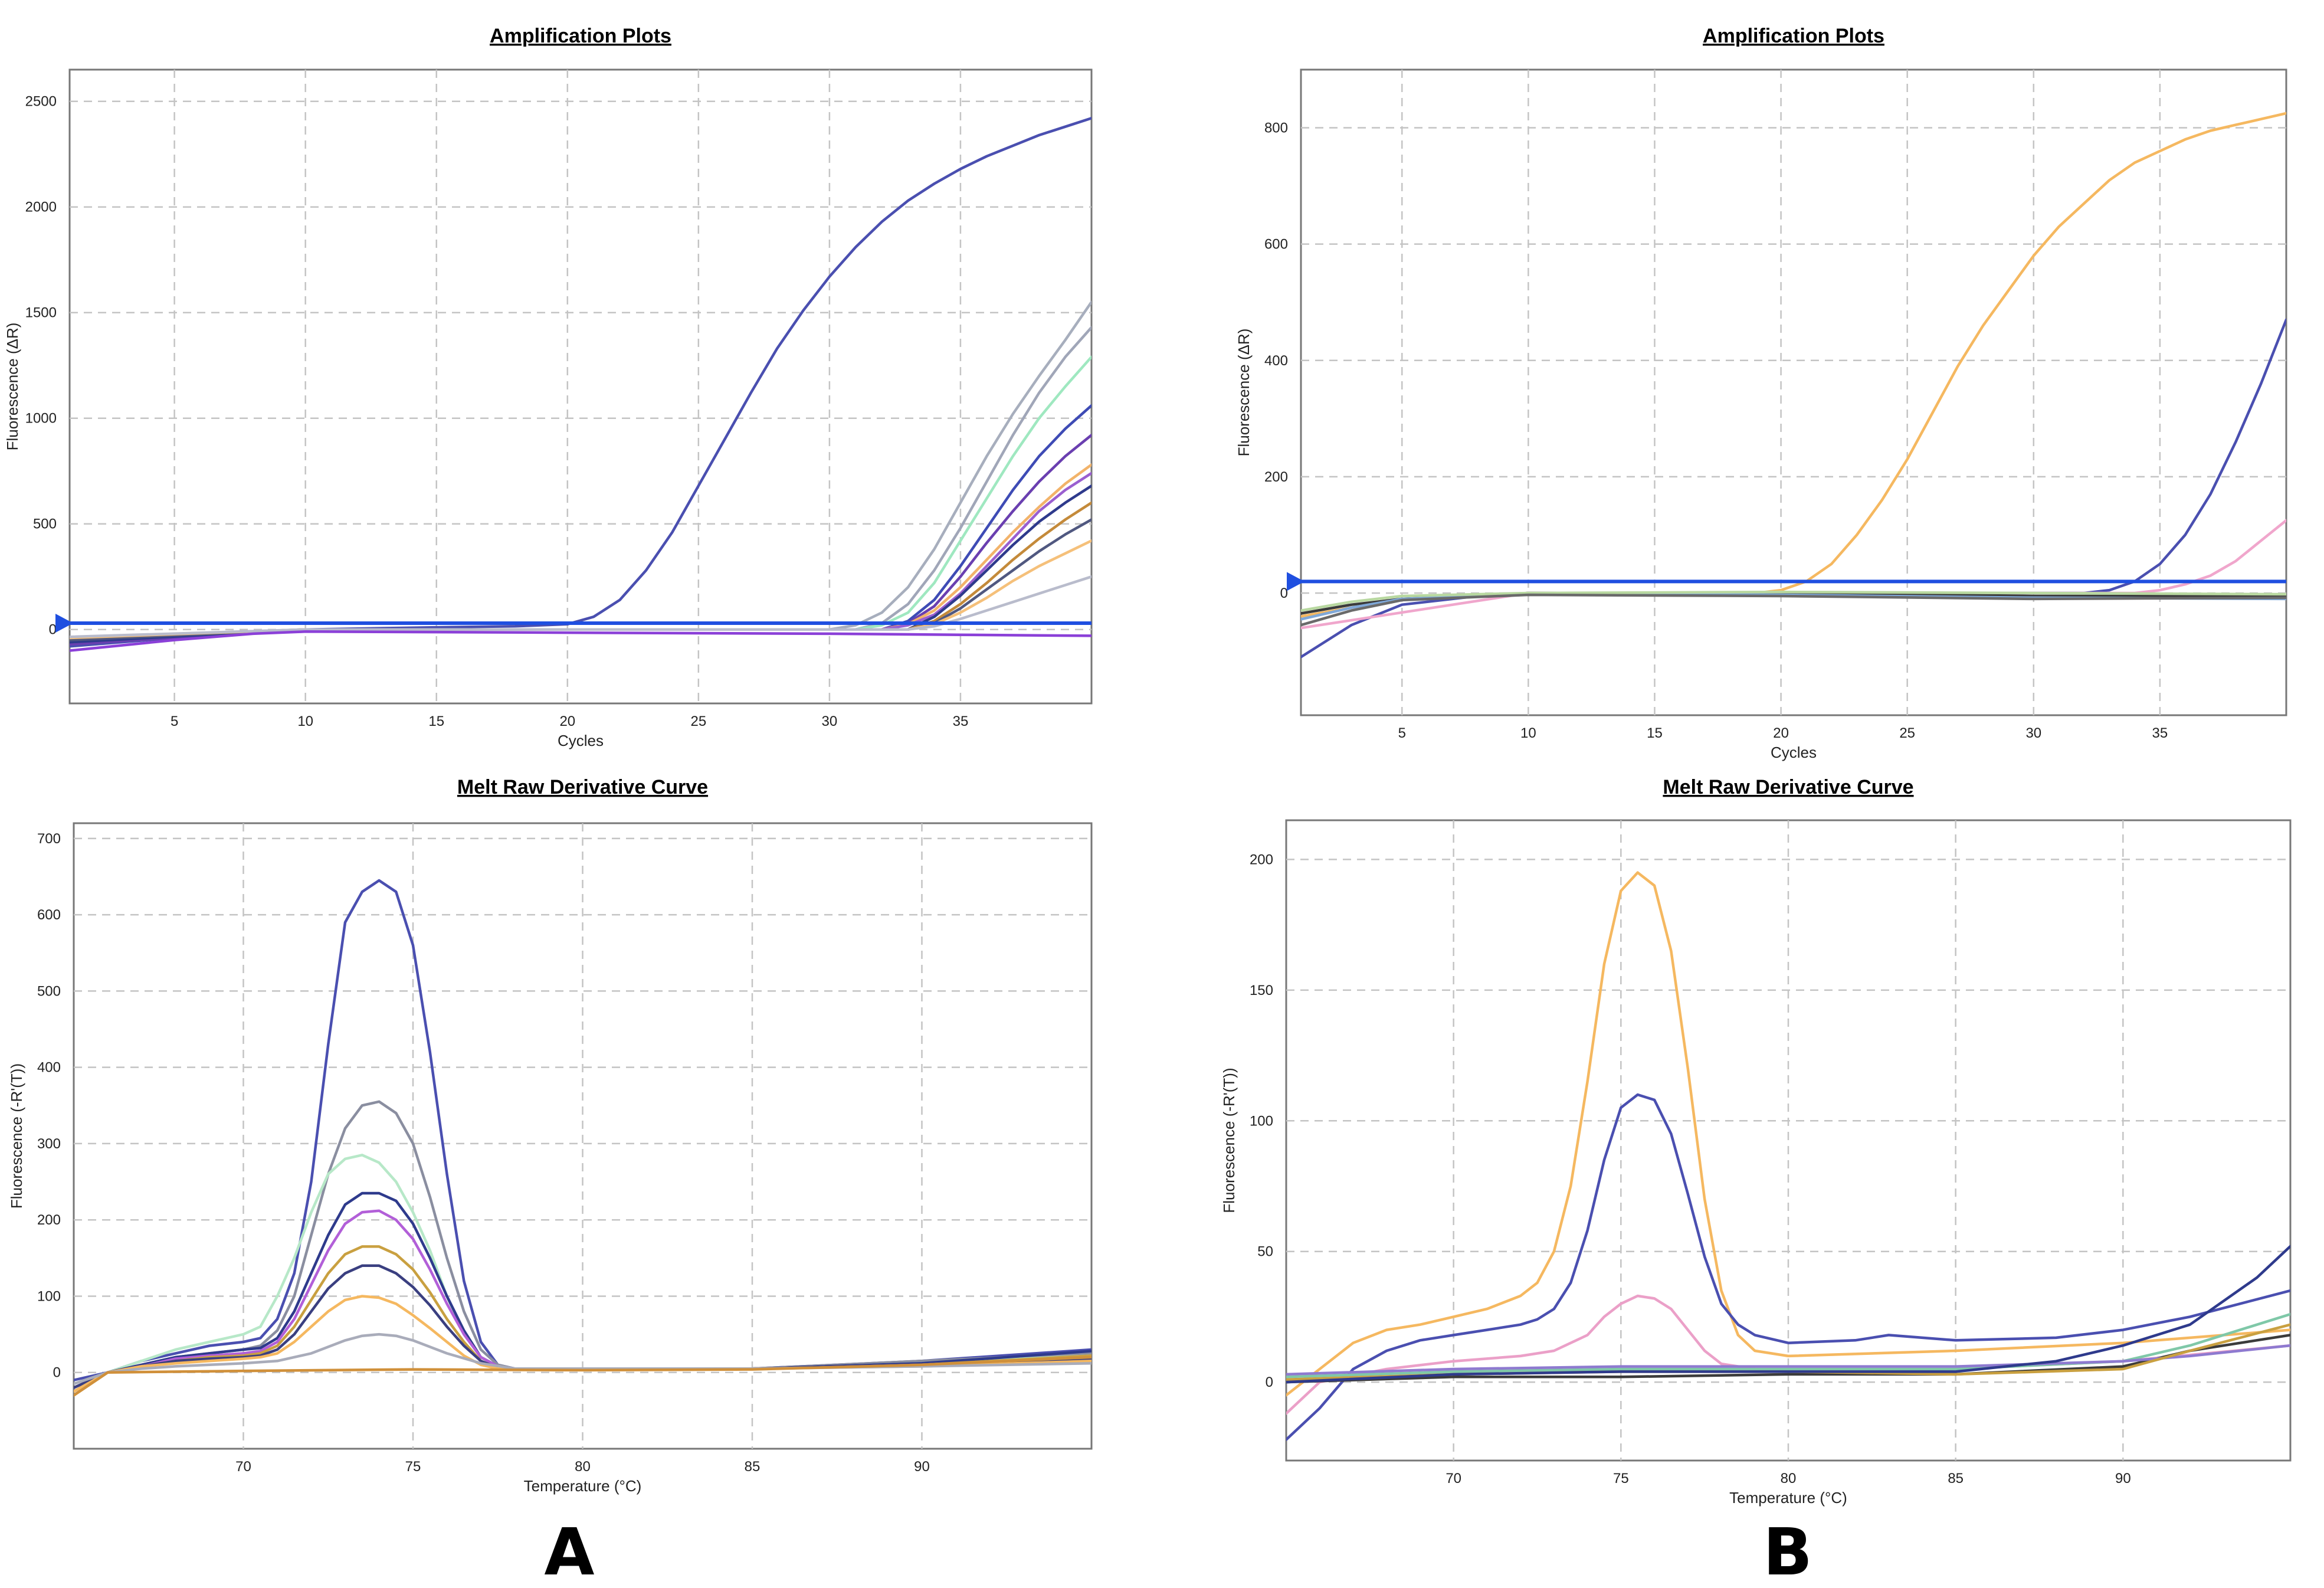 The width and height of the screenshot is (2324, 1588). I want to click on y-tick-label: 700, so click(49, 839).